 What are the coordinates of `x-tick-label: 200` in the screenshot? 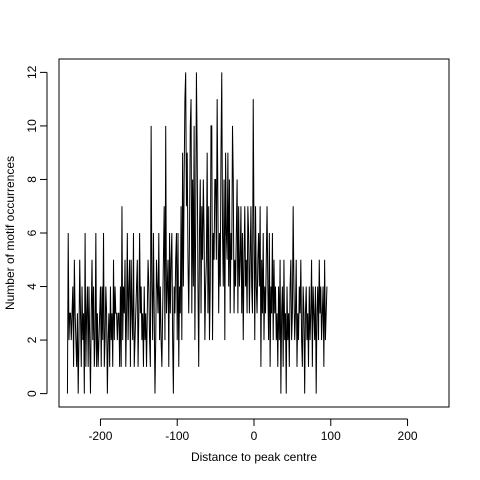 It's located at (408, 436).